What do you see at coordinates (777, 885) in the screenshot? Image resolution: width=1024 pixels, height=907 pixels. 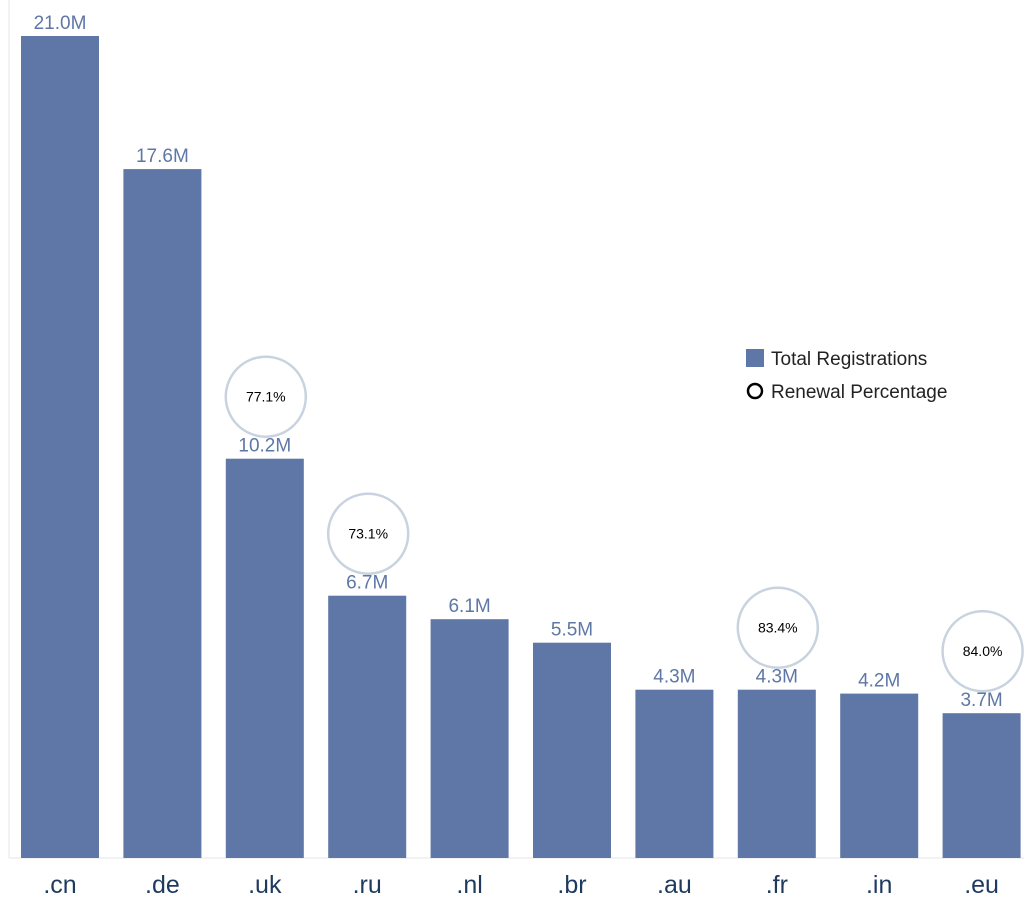 I see `category-label: .fr` at bounding box center [777, 885].